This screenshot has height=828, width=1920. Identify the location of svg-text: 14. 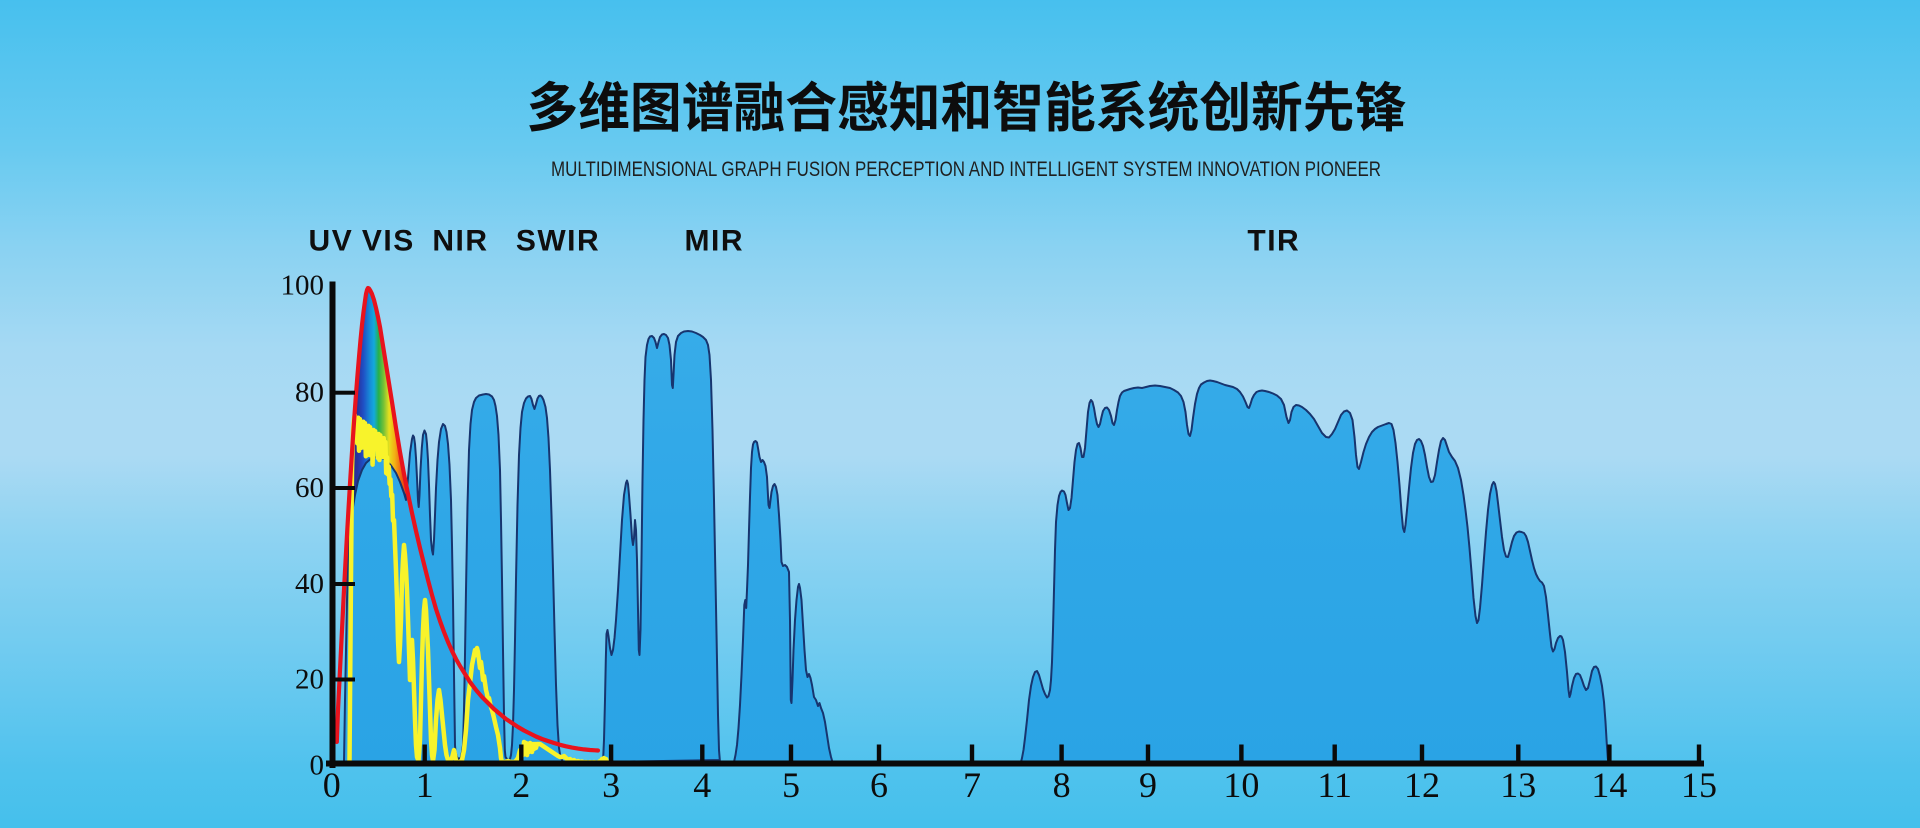
(1609, 785).